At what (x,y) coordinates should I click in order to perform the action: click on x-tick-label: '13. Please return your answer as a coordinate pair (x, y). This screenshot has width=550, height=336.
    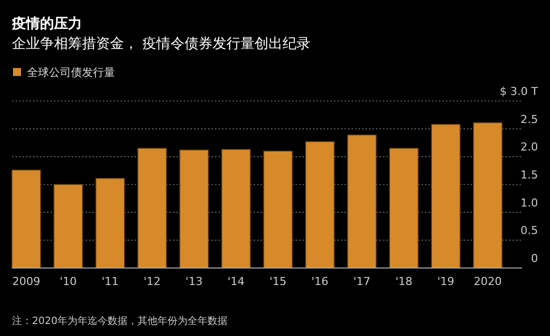
    Looking at the image, I should click on (194, 281).